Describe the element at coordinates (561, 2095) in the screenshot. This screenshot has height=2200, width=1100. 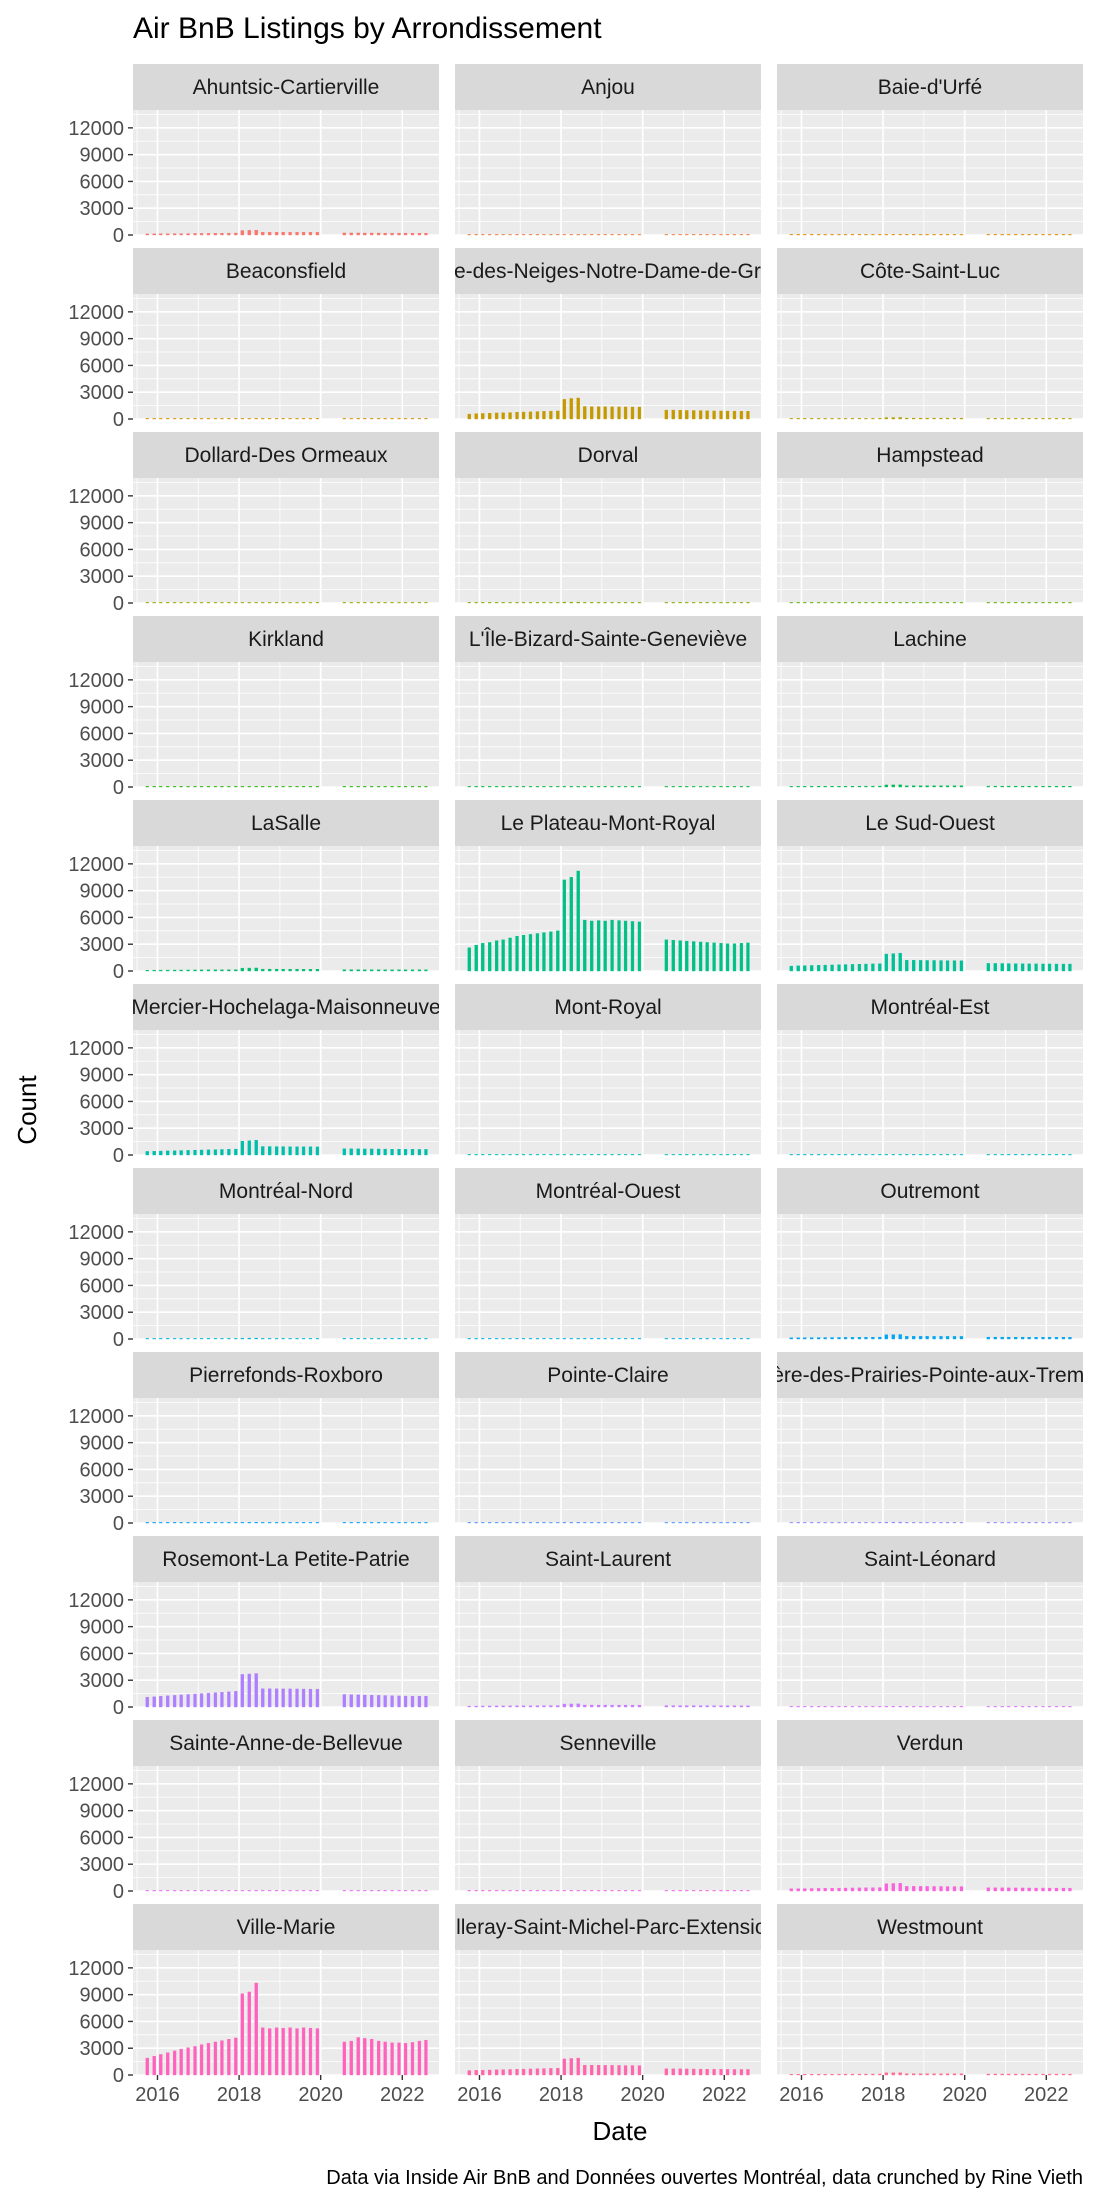
I see `x-tick-label: 2018` at that location.